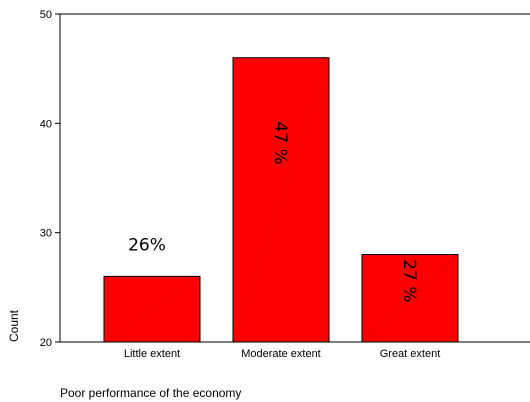 The image size is (530, 402). I want to click on y-tick-label: 40, so click(46, 124).